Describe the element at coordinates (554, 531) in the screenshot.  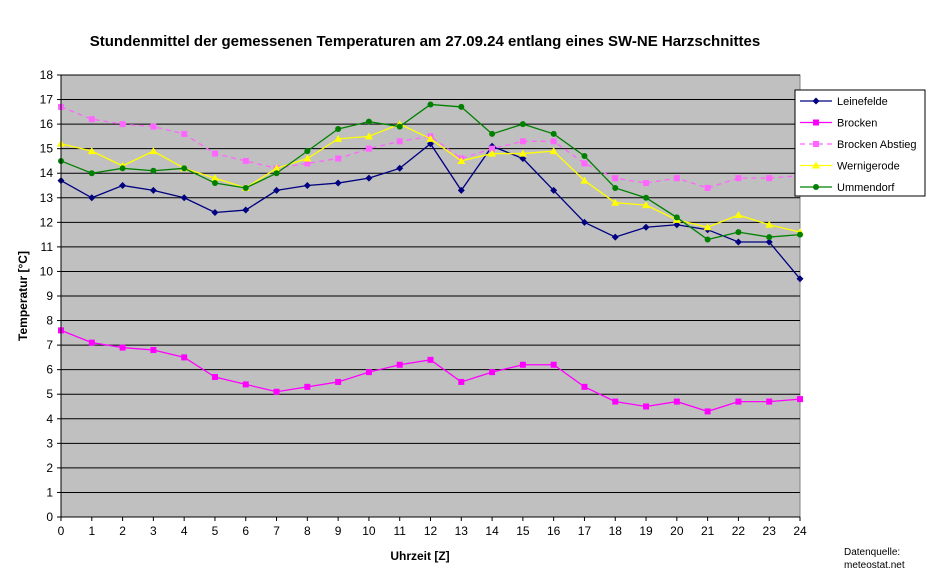
I see `x-tick-label: 16` at that location.